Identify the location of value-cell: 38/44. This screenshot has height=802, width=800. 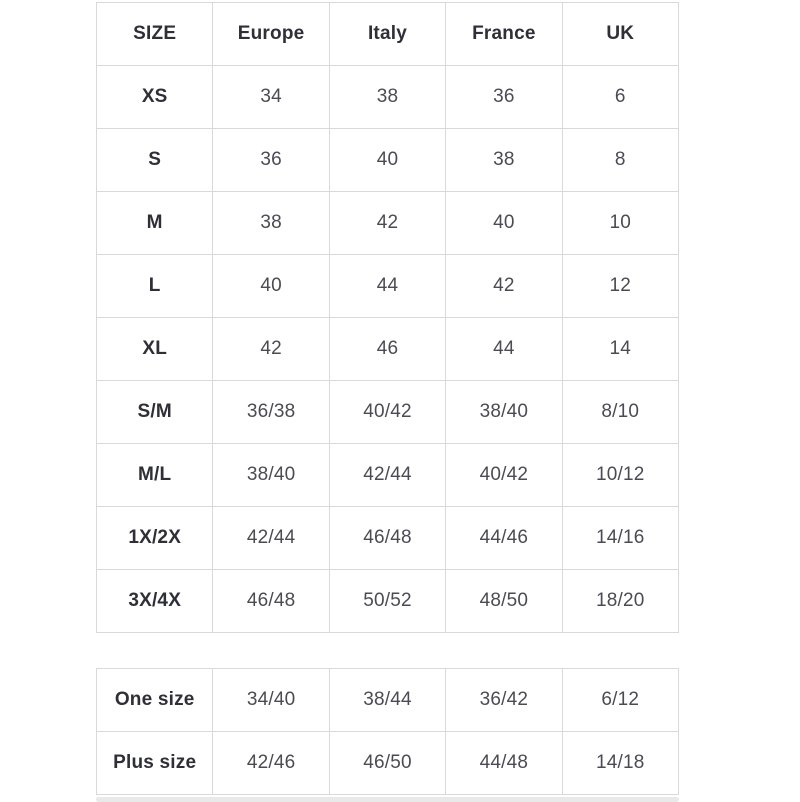
(387, 700).